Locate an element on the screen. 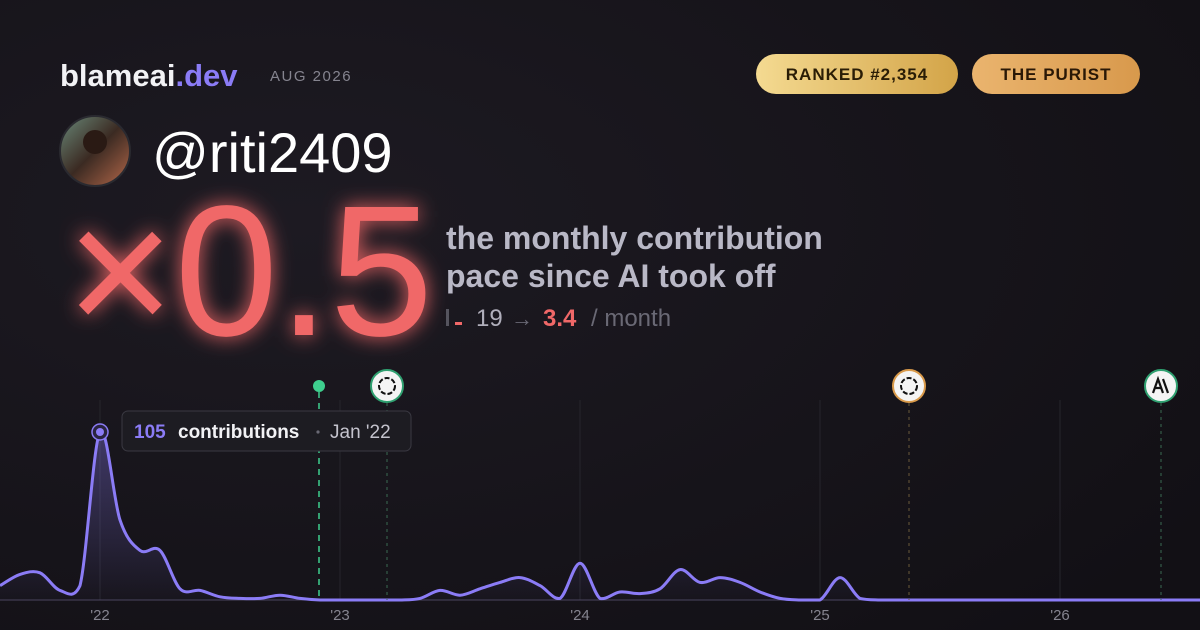 This screenshot has height=630, width=1200. avatar-face is located at coordinates (95, 142).